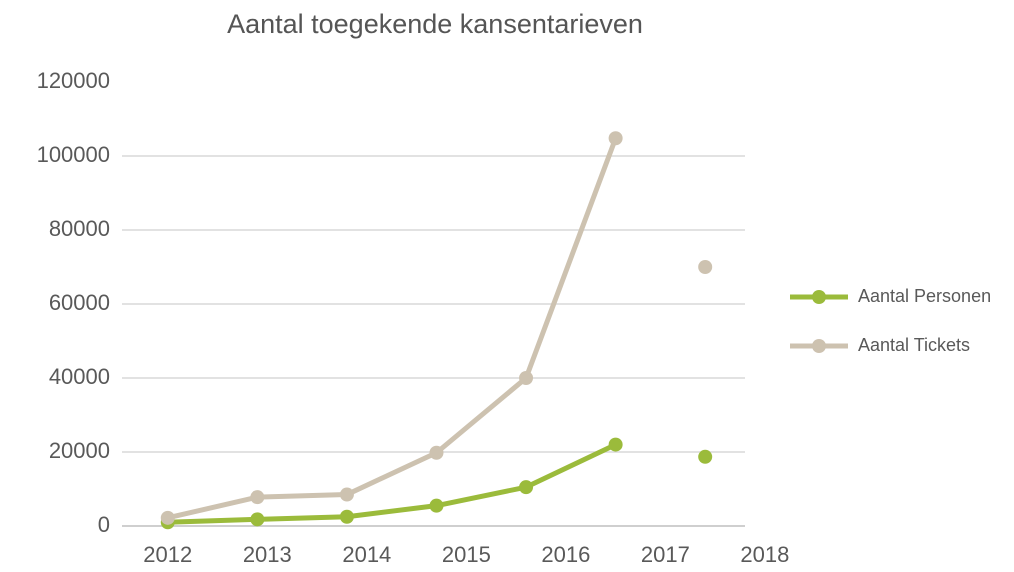  I want to click on x-tick-label: 2013, so click(267, 554).